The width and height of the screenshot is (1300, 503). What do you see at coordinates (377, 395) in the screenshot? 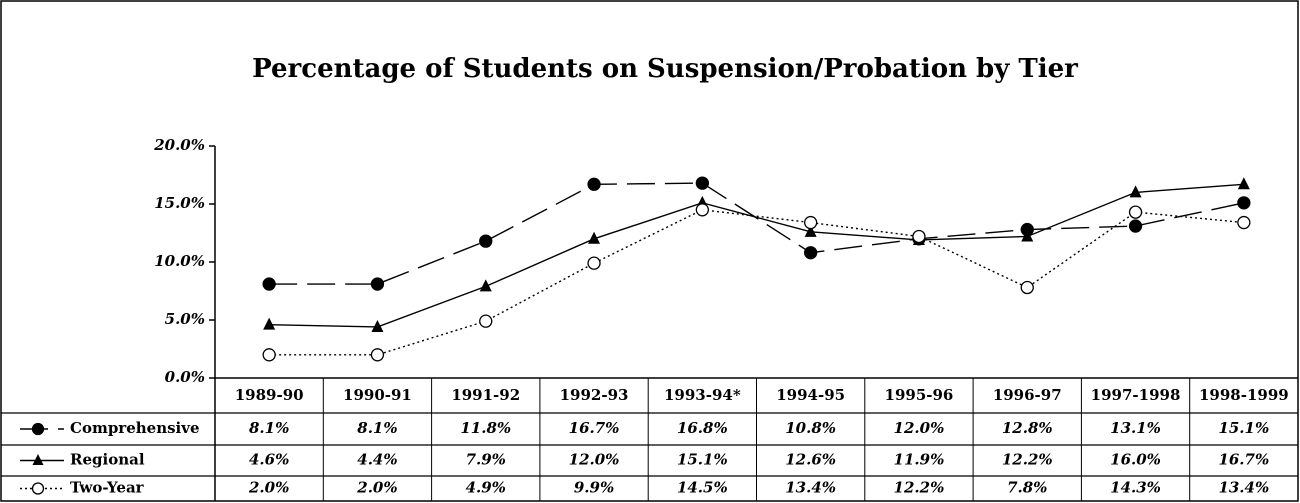
I see `x-tick-label: 1990-91` at bounding box center [377, 395].